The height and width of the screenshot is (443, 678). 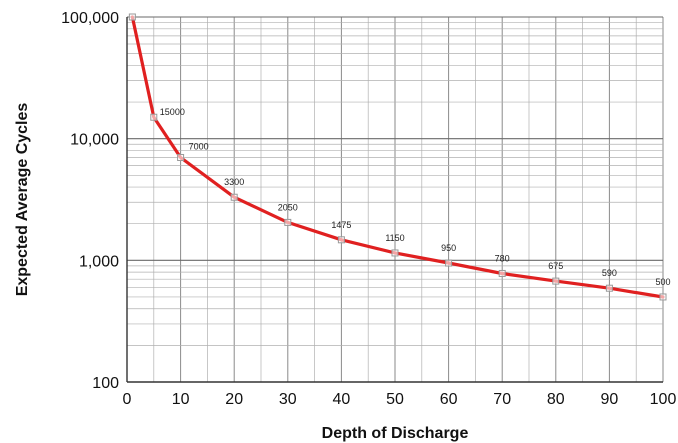 What do you see at coordinates (662, 282) in the screenshot?
I see `data-label: 500` at bounding box center [662, 282].